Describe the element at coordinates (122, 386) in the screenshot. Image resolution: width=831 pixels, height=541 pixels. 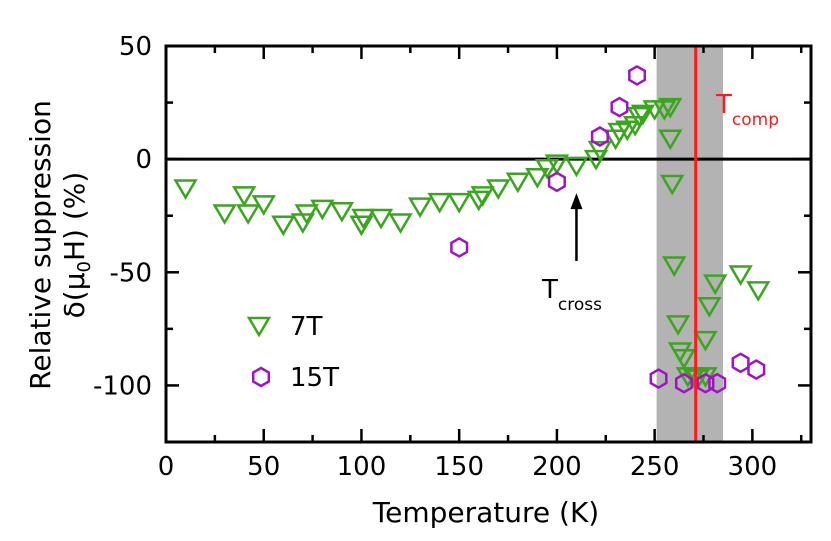
I see `y-tick-label: -100` at that location.